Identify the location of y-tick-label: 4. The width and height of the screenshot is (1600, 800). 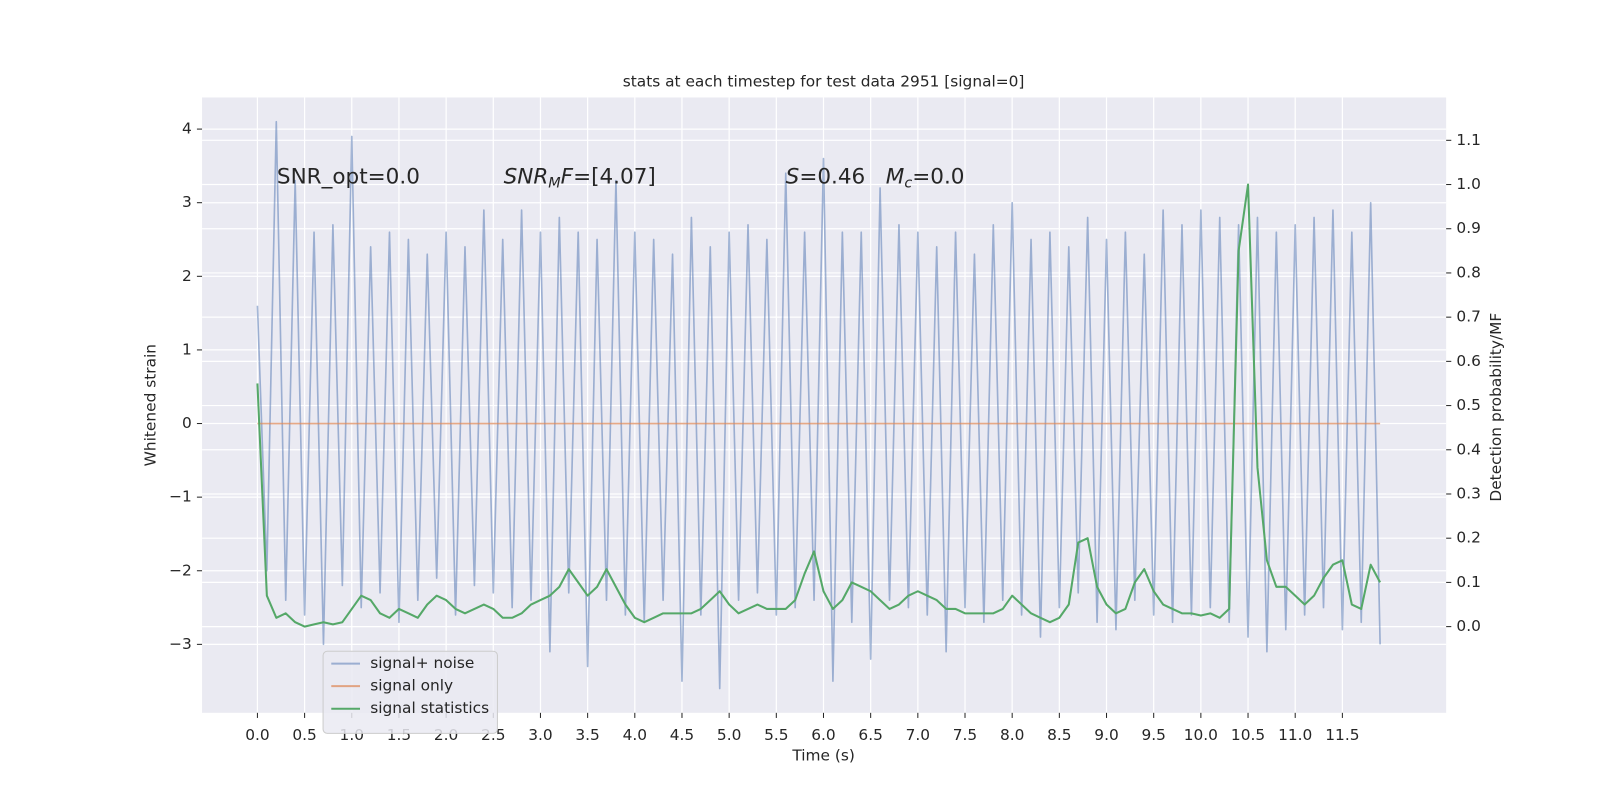
(187, 129).